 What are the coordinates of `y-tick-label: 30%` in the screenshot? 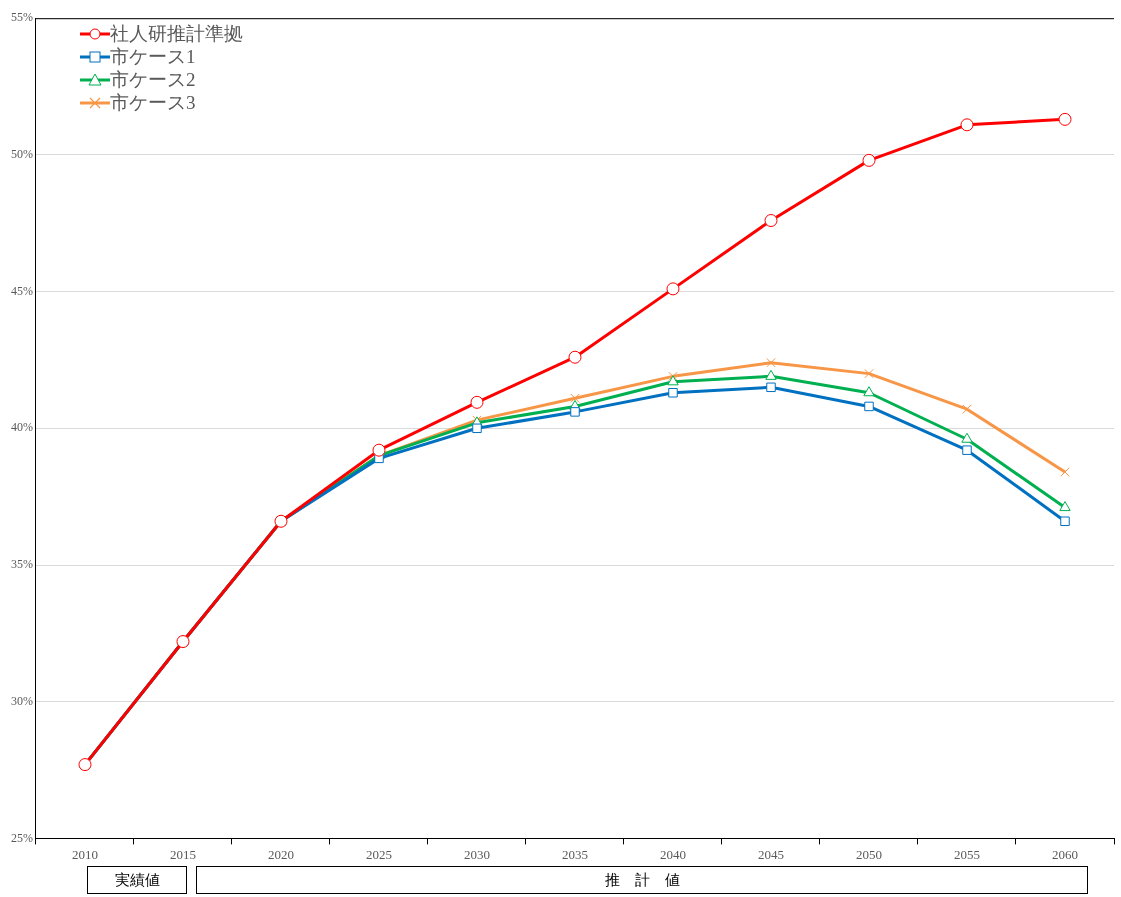 It's located at (22, 700).